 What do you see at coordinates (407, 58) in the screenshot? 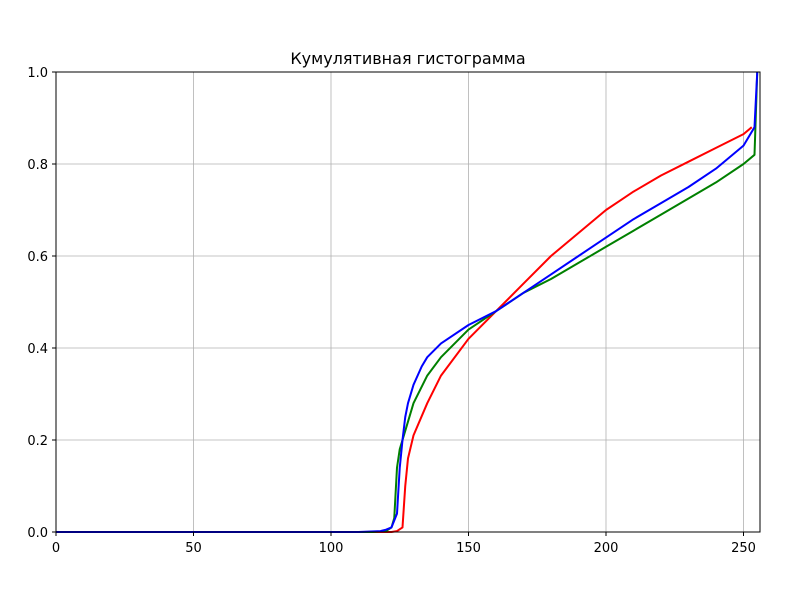
I see `chart-title: Кумулятивная гистограмма` at bounding box center [407, 58].